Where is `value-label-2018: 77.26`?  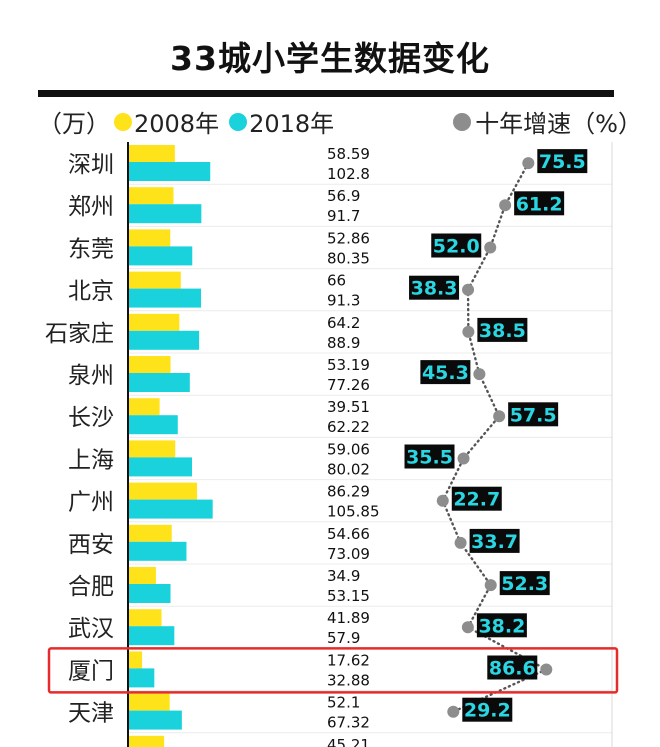
value-label-2018: 77.26 is located at coordinates (348, 385).